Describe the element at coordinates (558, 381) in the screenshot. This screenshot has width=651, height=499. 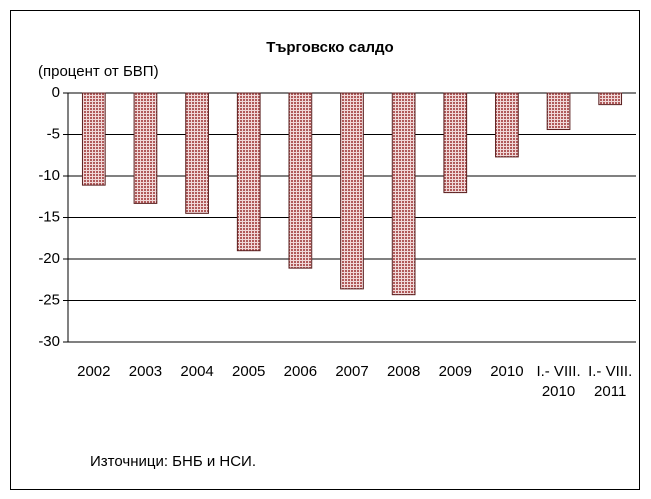
I see `x-tick-label: I.- VIII. 2010` at that location.